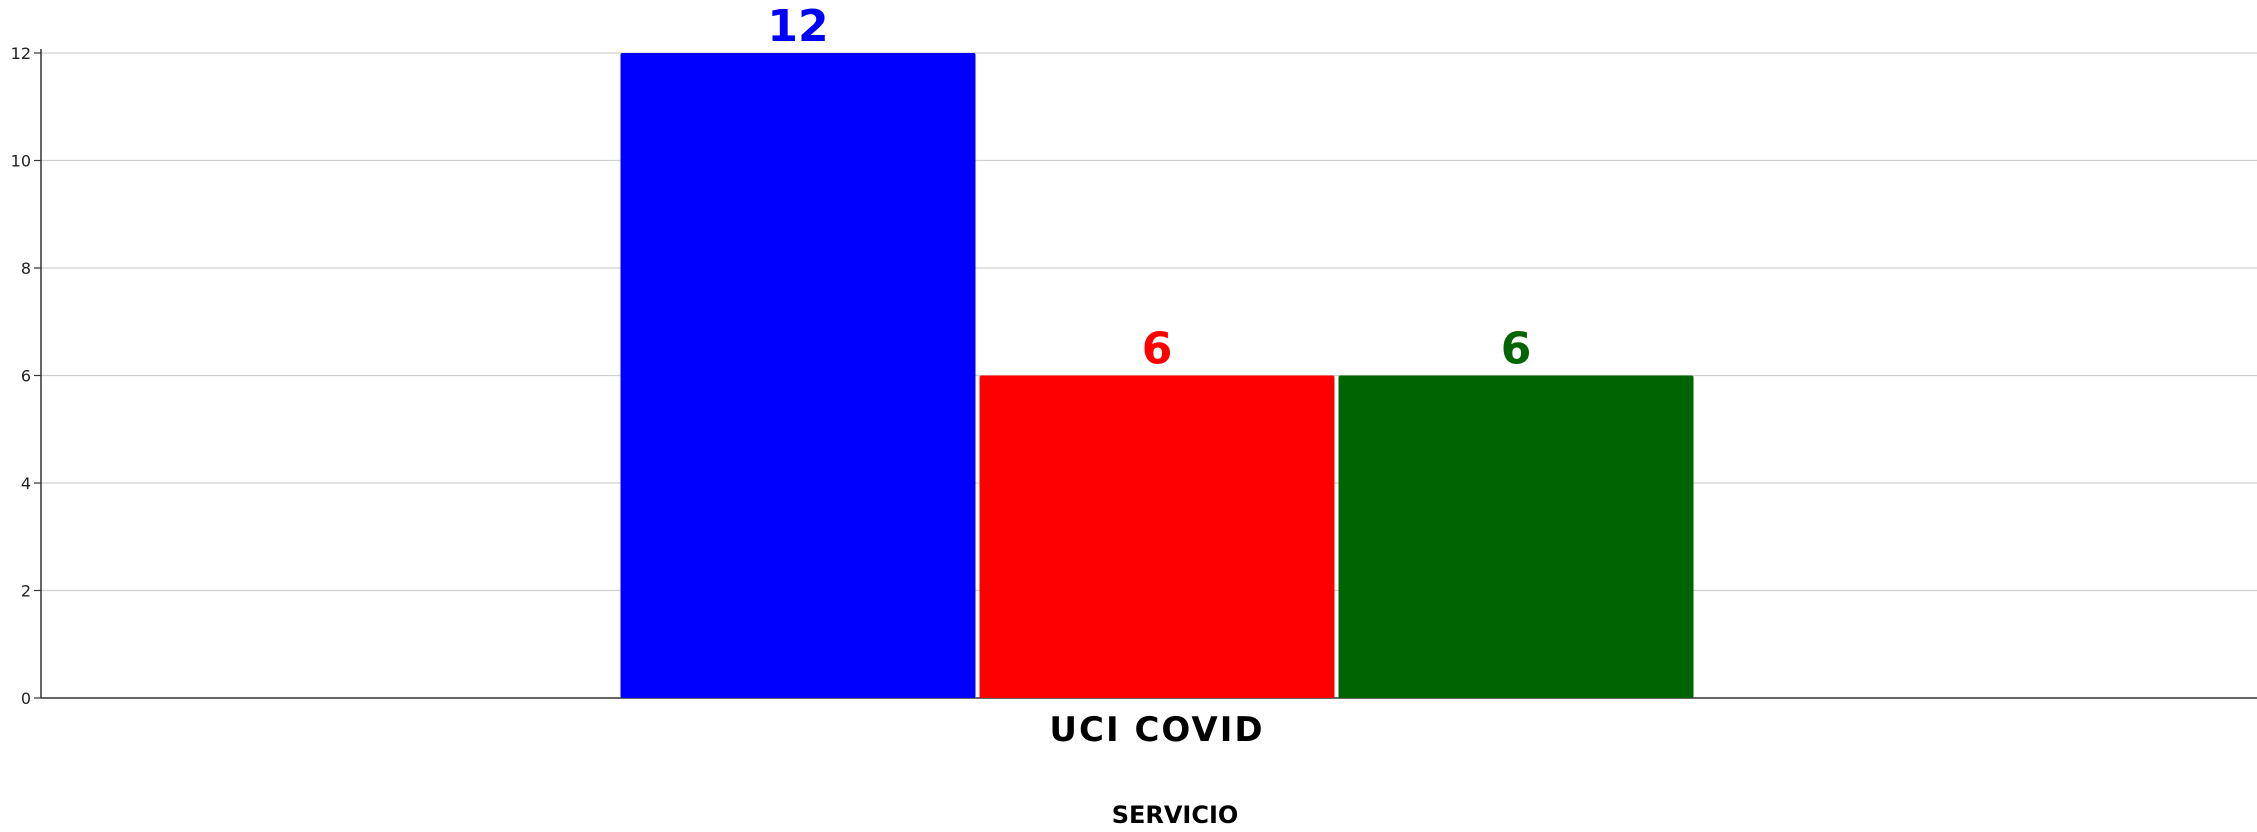 The width and height of the screenshot is (2257, 832). What do you see at coordinates (26, 376) in the screenshot?
I see `y-tick-label: 6` at bounding box center [26, 376].